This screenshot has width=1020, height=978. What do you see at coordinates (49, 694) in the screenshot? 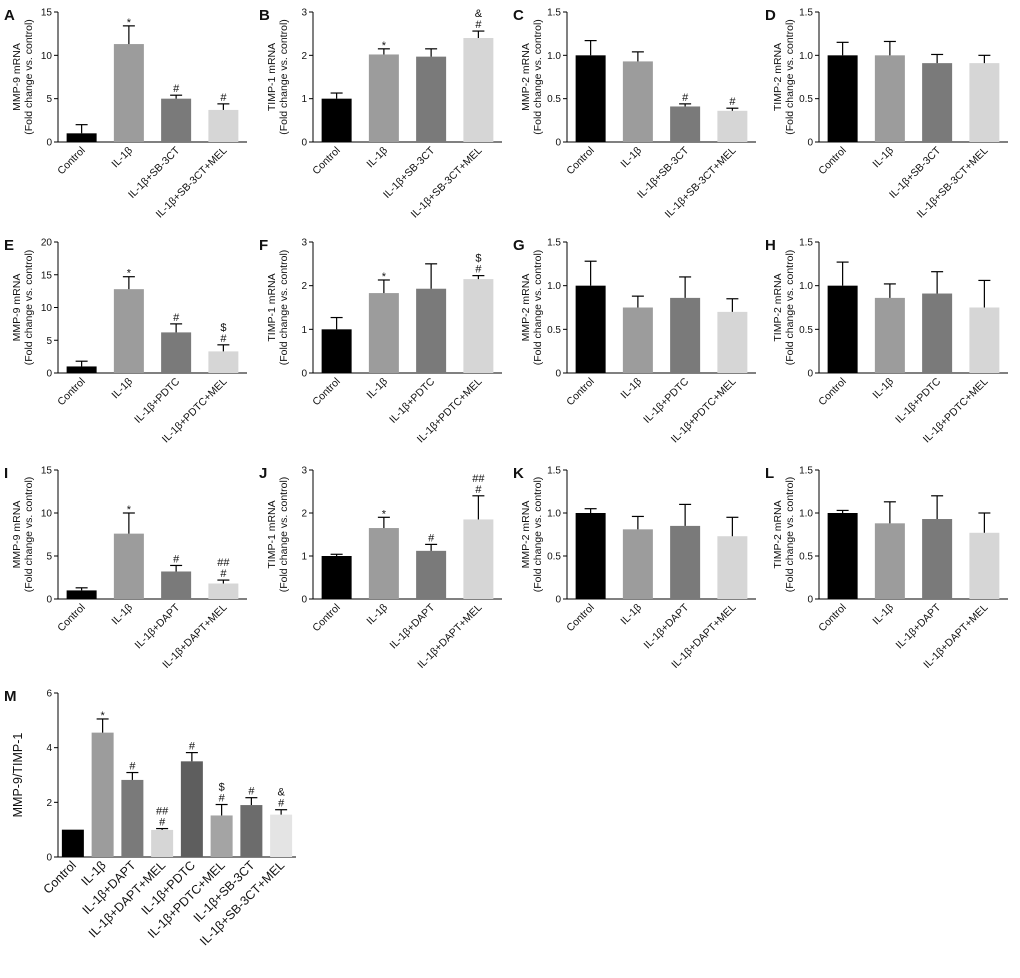
I see `y-tick-label: 6` at bounding box center [49, 694].